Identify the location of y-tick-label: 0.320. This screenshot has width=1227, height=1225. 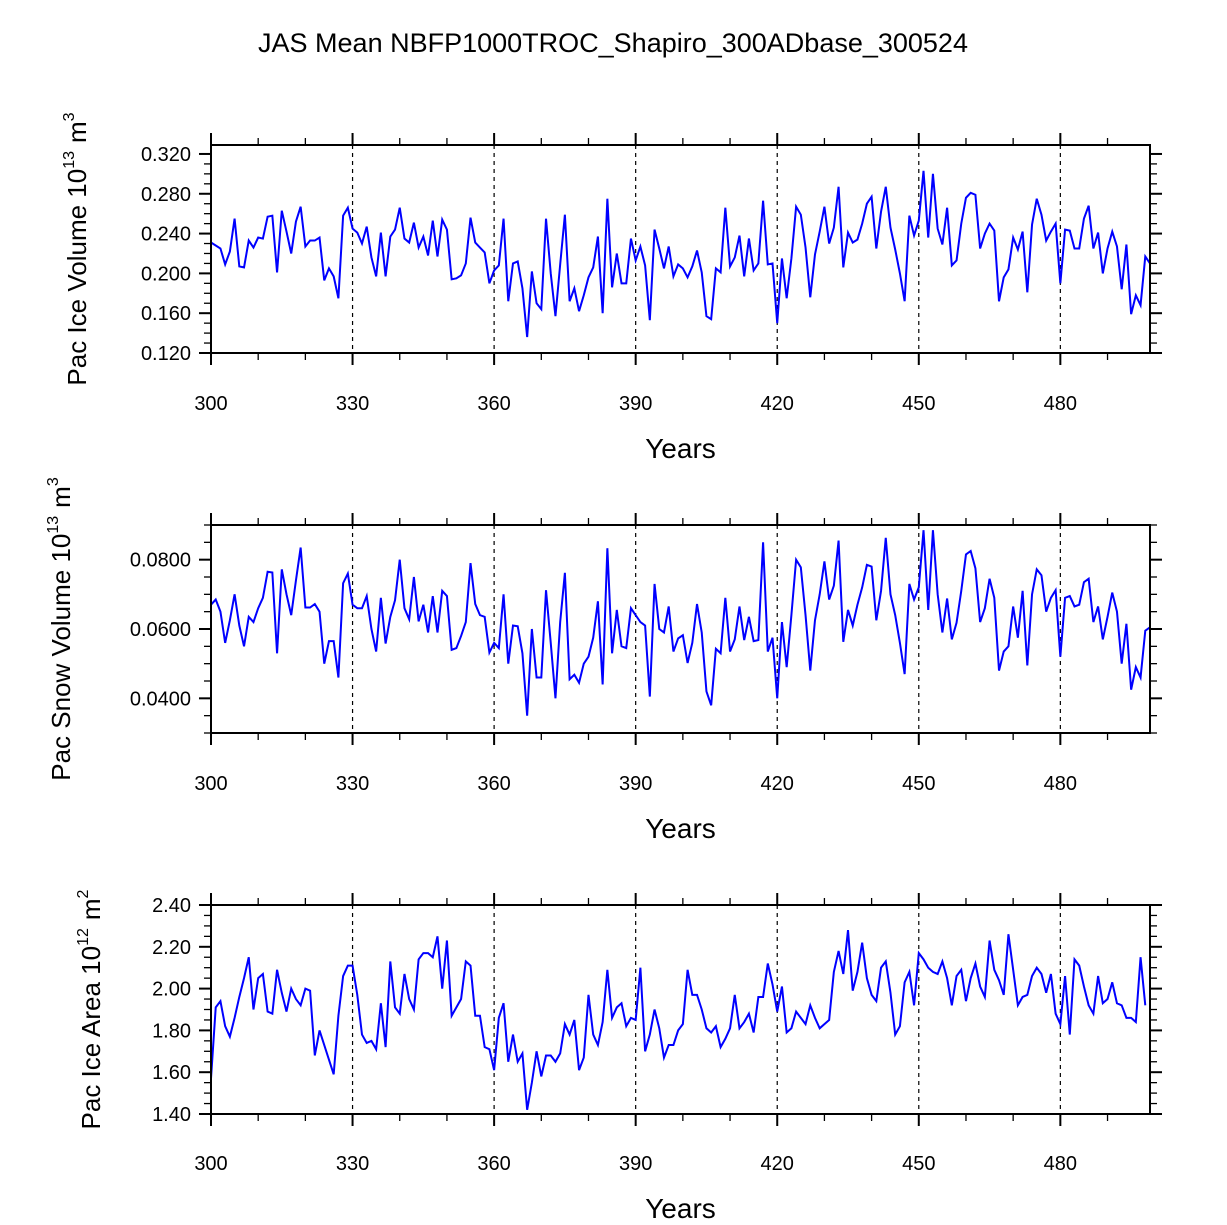
(166, 155).